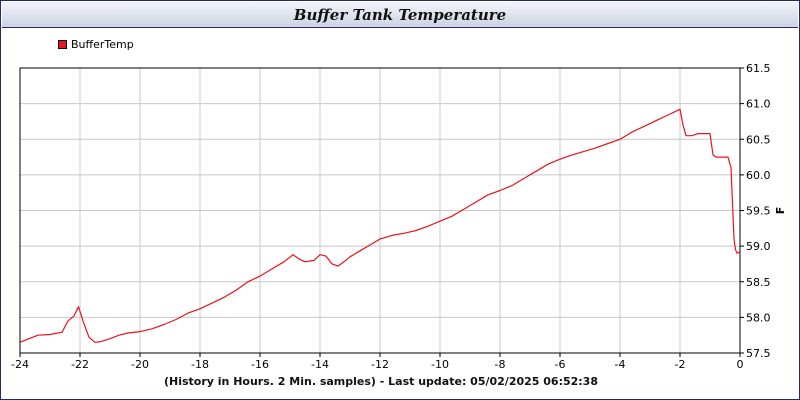 This screenshot has width=800, height=400. What do you see at coordinates (80, 364) in the screenshot?
I see `x-tick-label: -22` at bounding box center [80, 364].